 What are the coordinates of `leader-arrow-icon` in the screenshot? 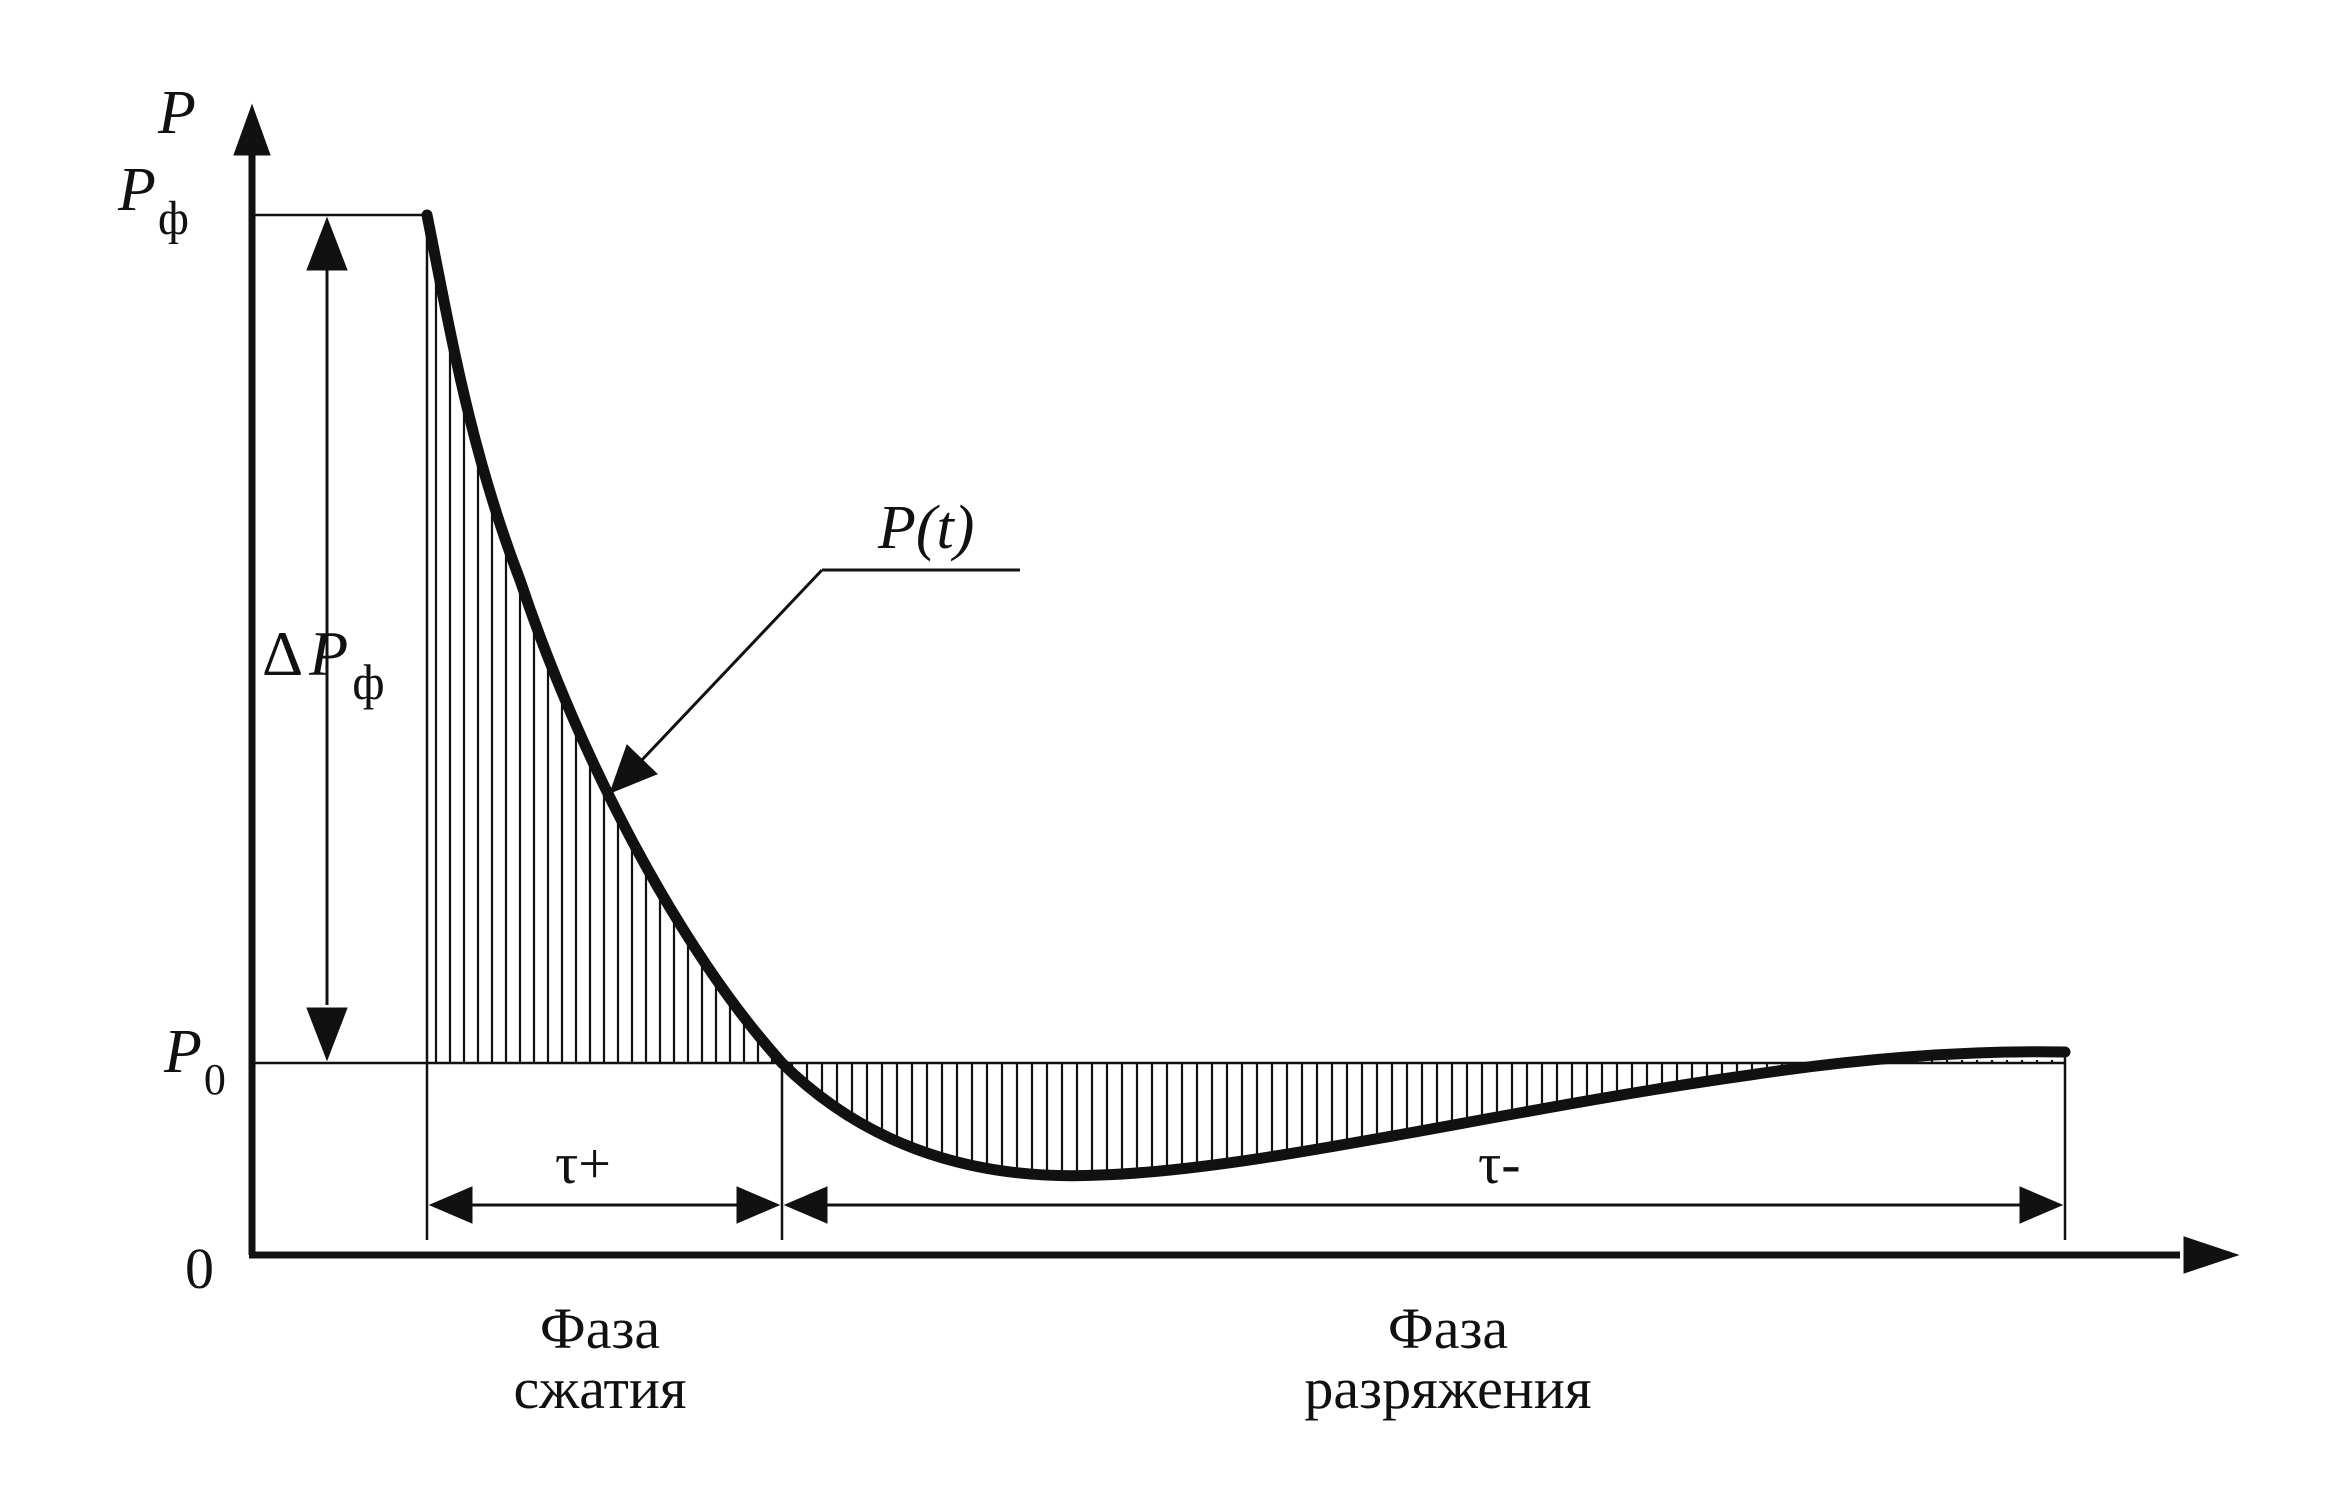 It's located at (633, 769).